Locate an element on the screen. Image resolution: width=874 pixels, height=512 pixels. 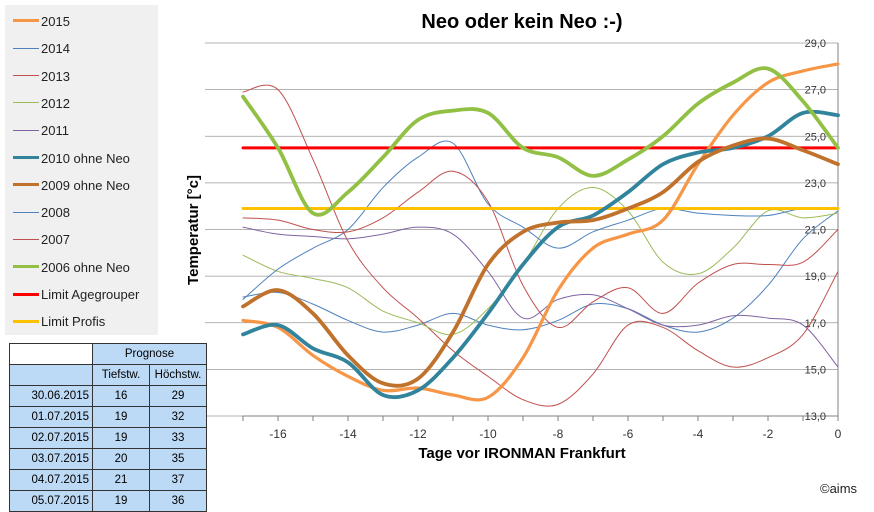
forecast-min: 20 is located at coordinates (121, 459).